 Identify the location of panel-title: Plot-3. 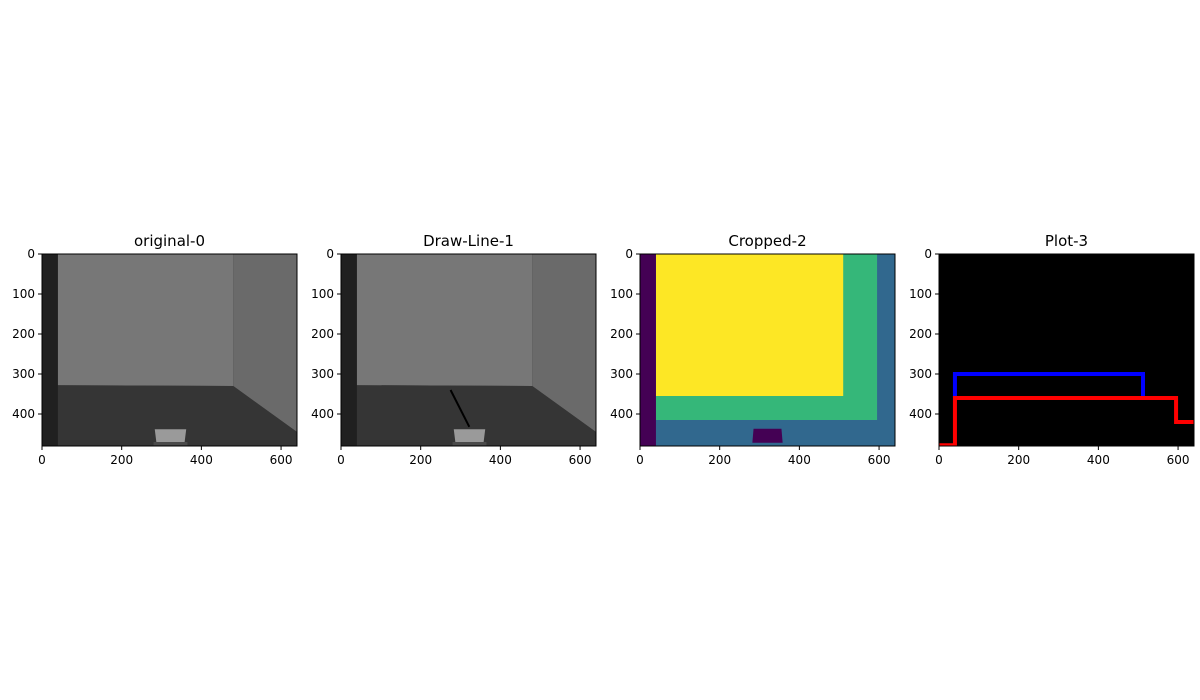
(1066, 241).